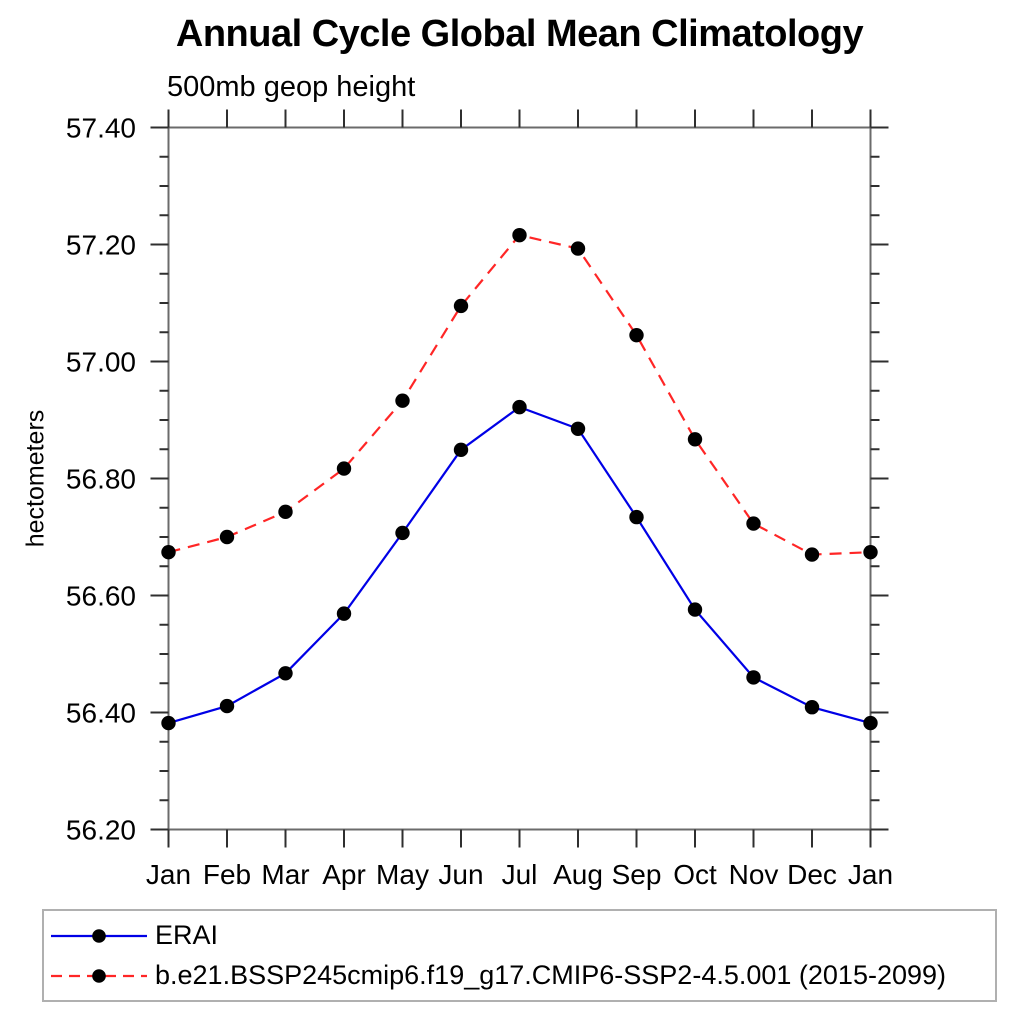 This screenshot has height=1024, width=1024. Describe the element at coordinates (291, 87) in the screenshot. I see `chart-subtitle: 500mb geop height` at that location.